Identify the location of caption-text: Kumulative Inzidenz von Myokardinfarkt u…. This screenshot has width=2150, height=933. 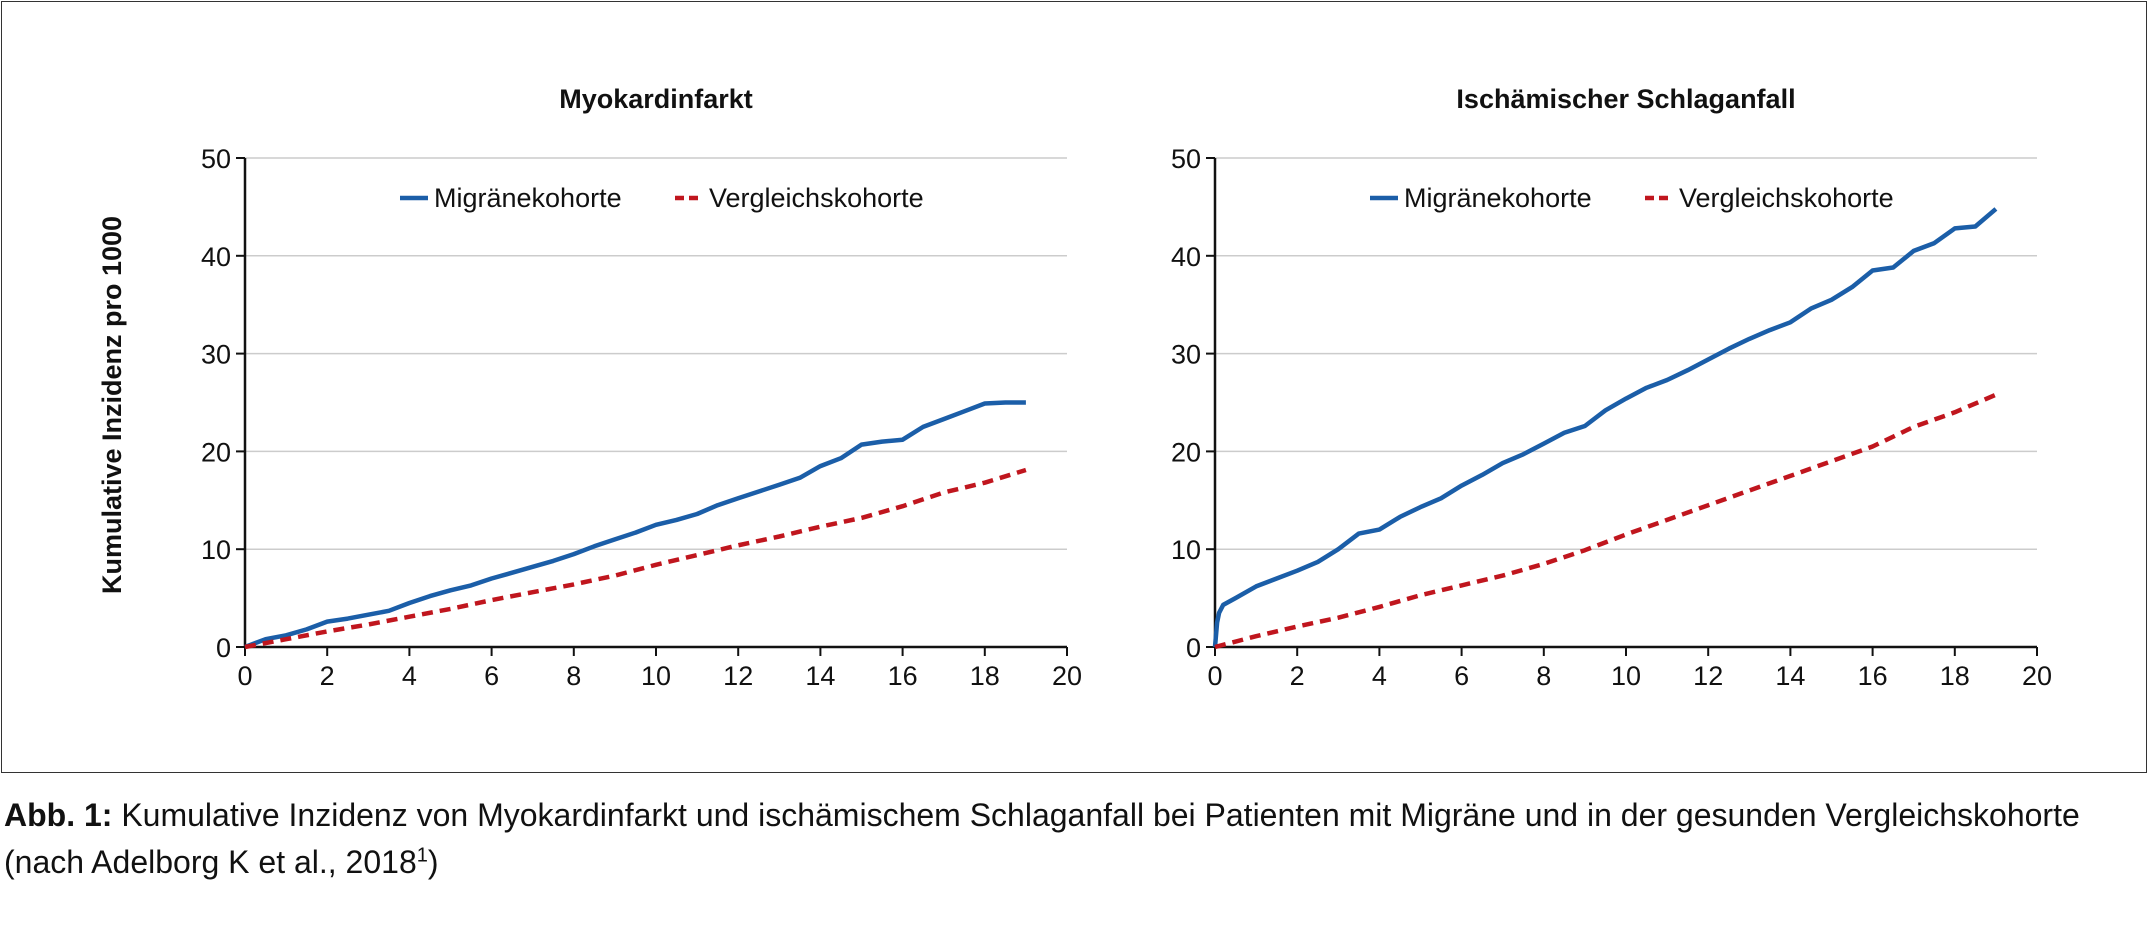
(1100, 815).